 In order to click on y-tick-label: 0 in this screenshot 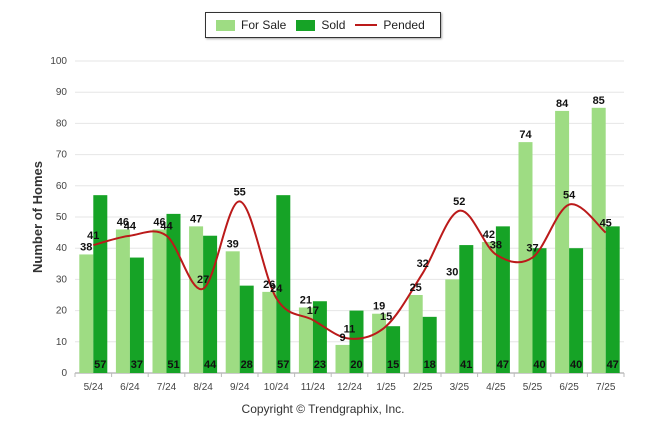, I will do `click(64, 373)`.